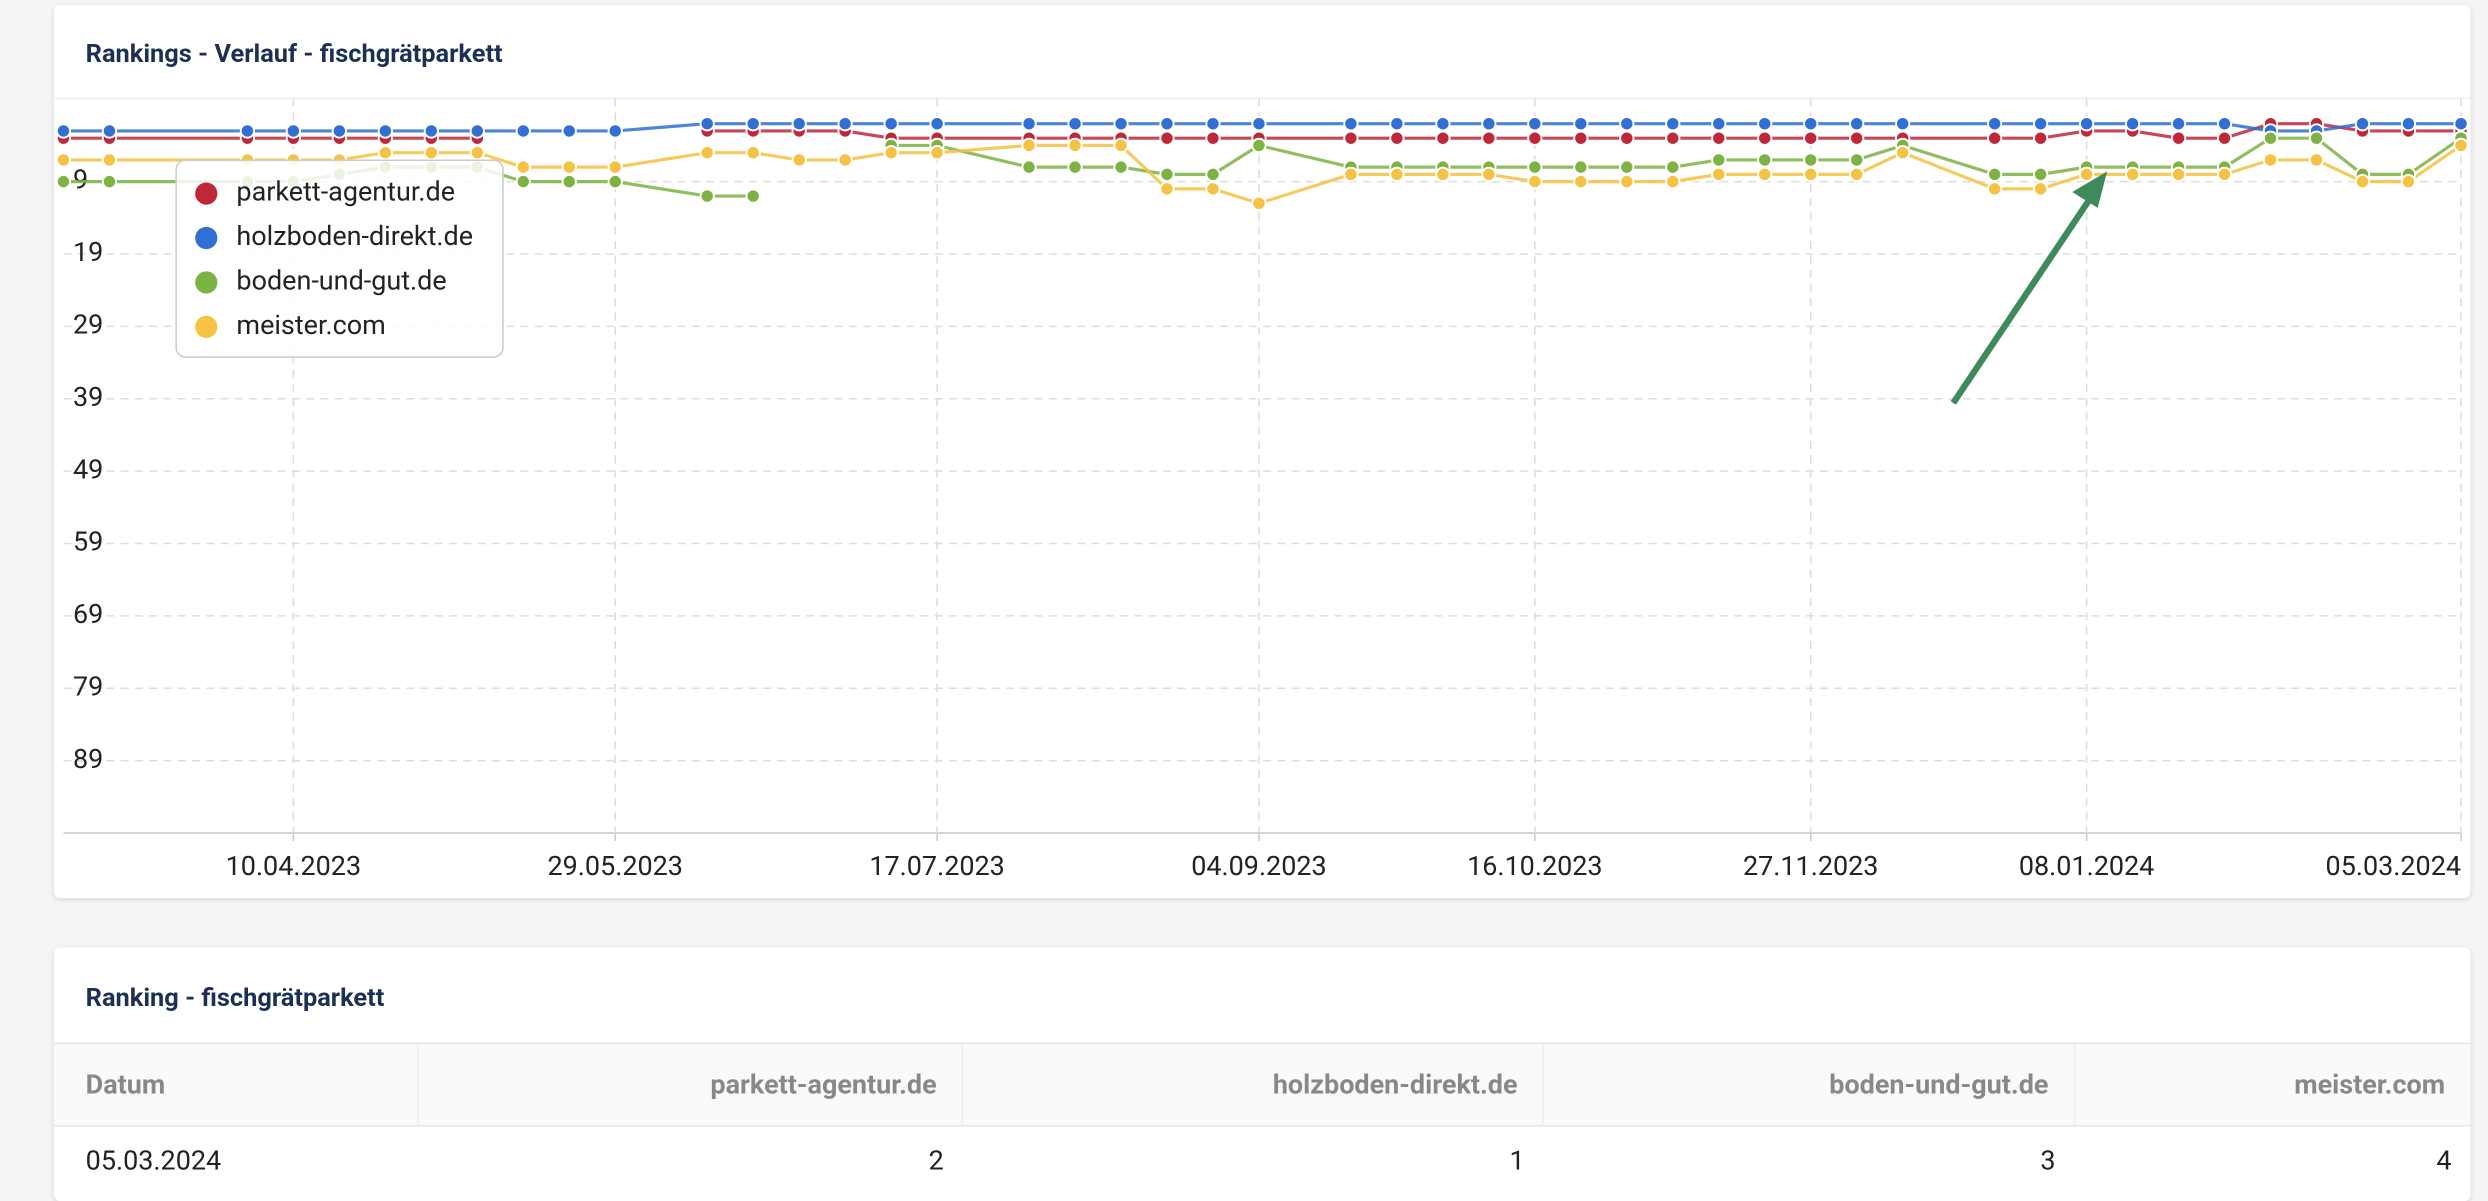 This screenshot has width=2488, height=1201. What do you see at coordinates (88, 759) in the screenshot?
I see `y-tick-label: 89` at bounding box center [88, 759].